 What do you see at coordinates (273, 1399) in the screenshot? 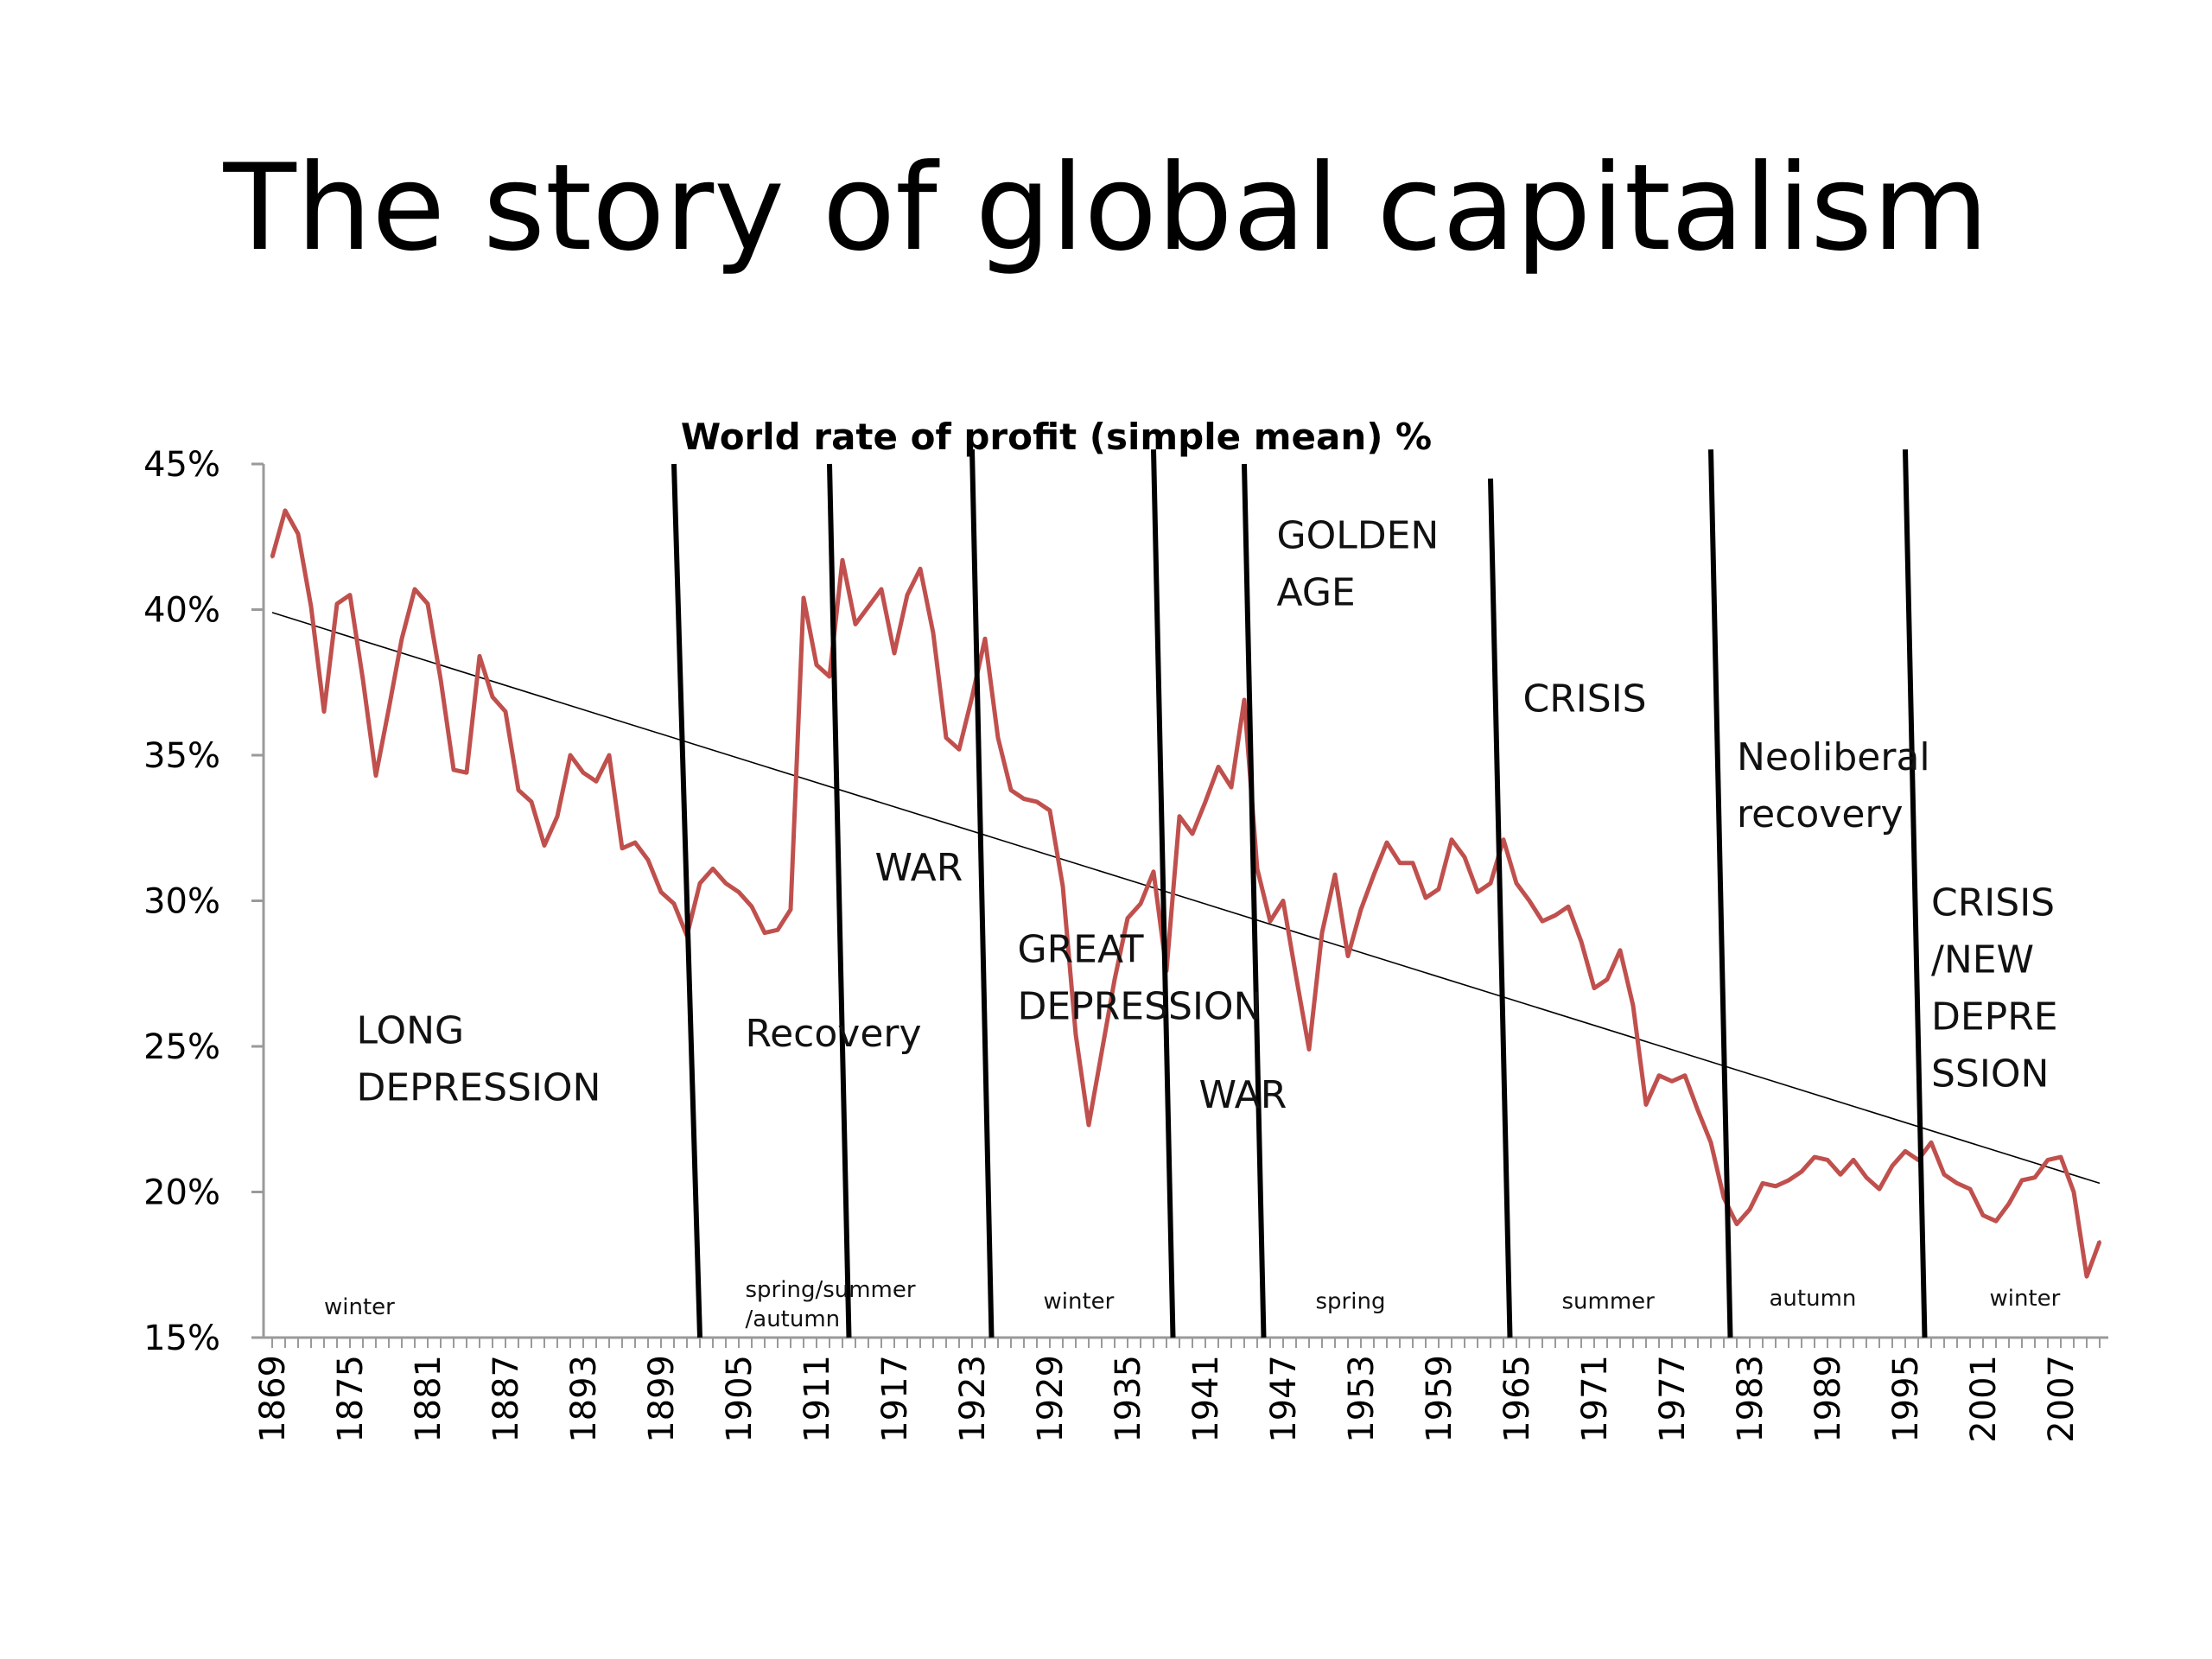
I see `x-tick-label: 1869` at bounding box center [273, 1399].